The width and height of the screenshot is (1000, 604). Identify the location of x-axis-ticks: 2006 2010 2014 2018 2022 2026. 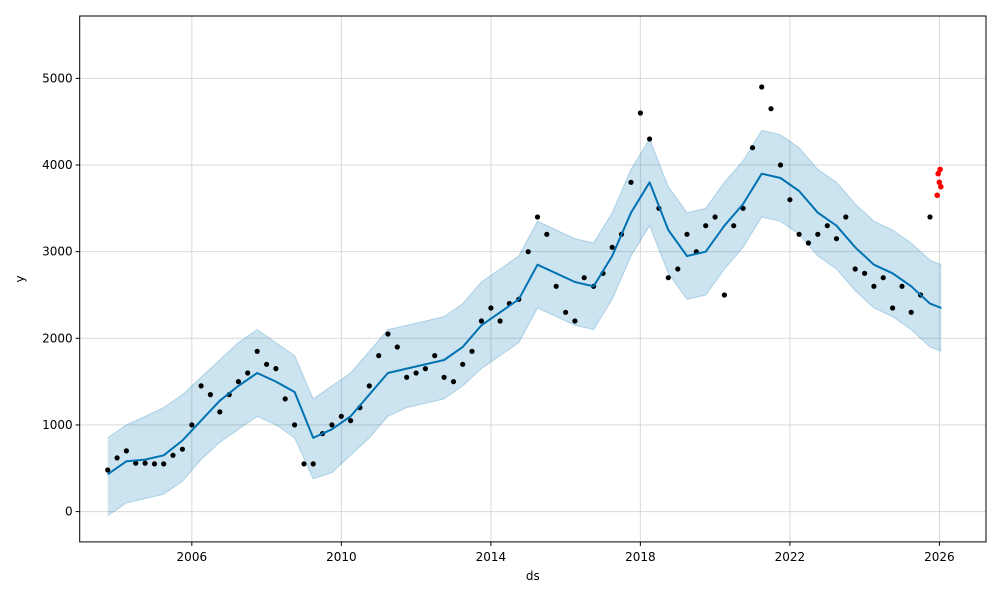
(566, 552).